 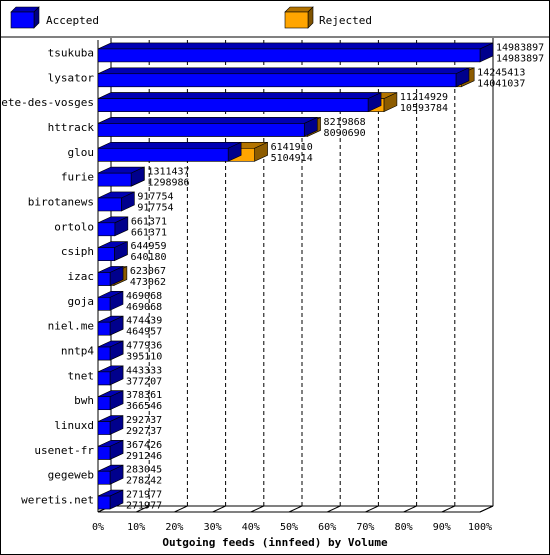 What do you see at coordinates (148, 246) in the screenshot?
I see `data-label-top: 644959` at bounding box center [148, 246].